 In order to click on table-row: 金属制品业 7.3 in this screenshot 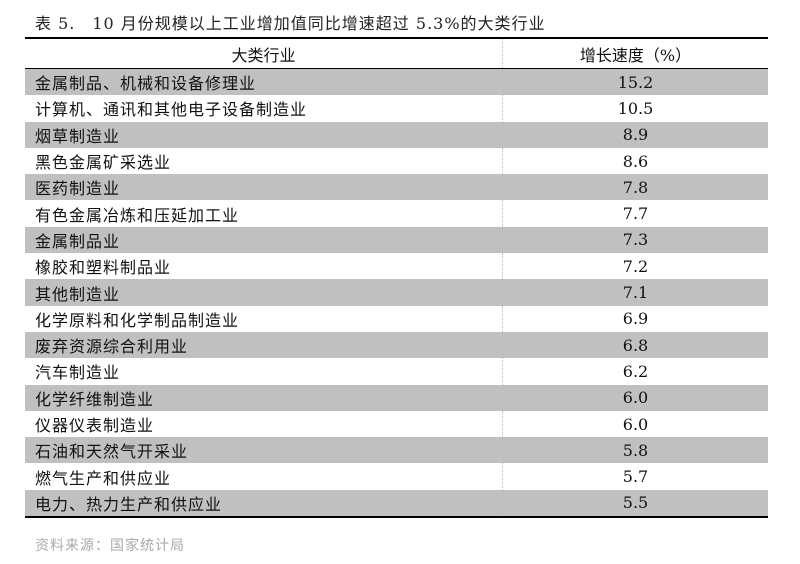, I will do `click(396, 240)`.